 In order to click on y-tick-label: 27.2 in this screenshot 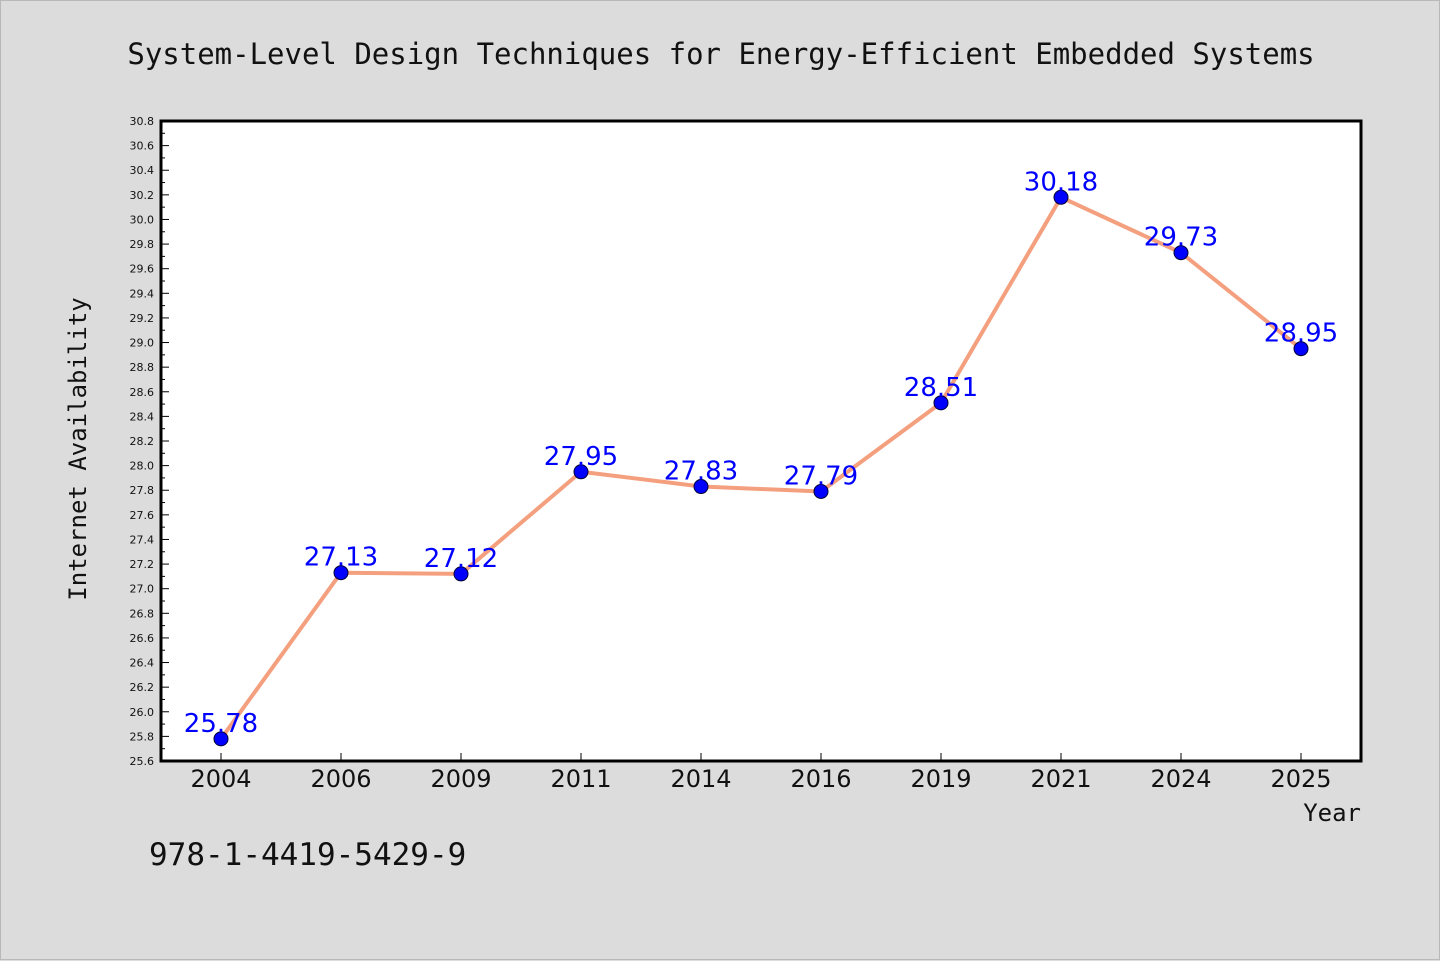, I will do `click(142, 564)`.